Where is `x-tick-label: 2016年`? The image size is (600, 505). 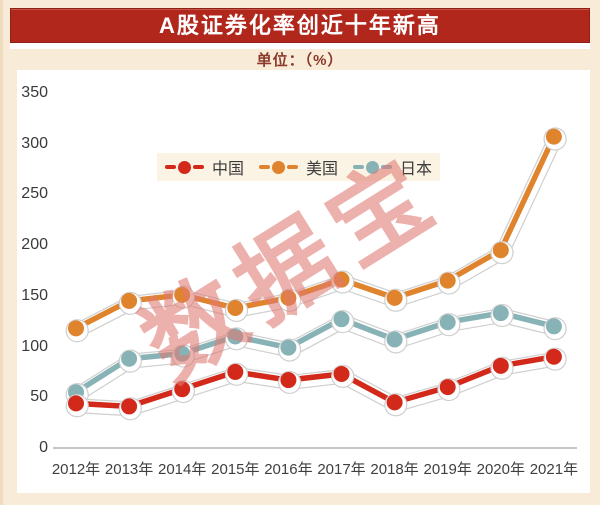
x-tick-label: 2016年 is located at coordinates (288, 469).